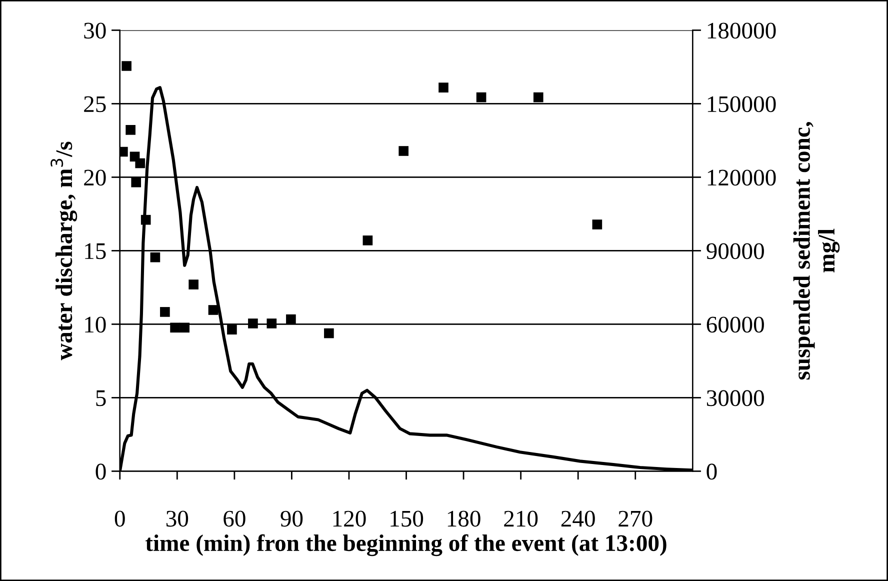 The image size is (888, 581). What do you see at coordinates (816, 251) in the screenshot?
I see `y2-axis-title: suspended sediment conc, mg/l` at bounding box center [816, 251].